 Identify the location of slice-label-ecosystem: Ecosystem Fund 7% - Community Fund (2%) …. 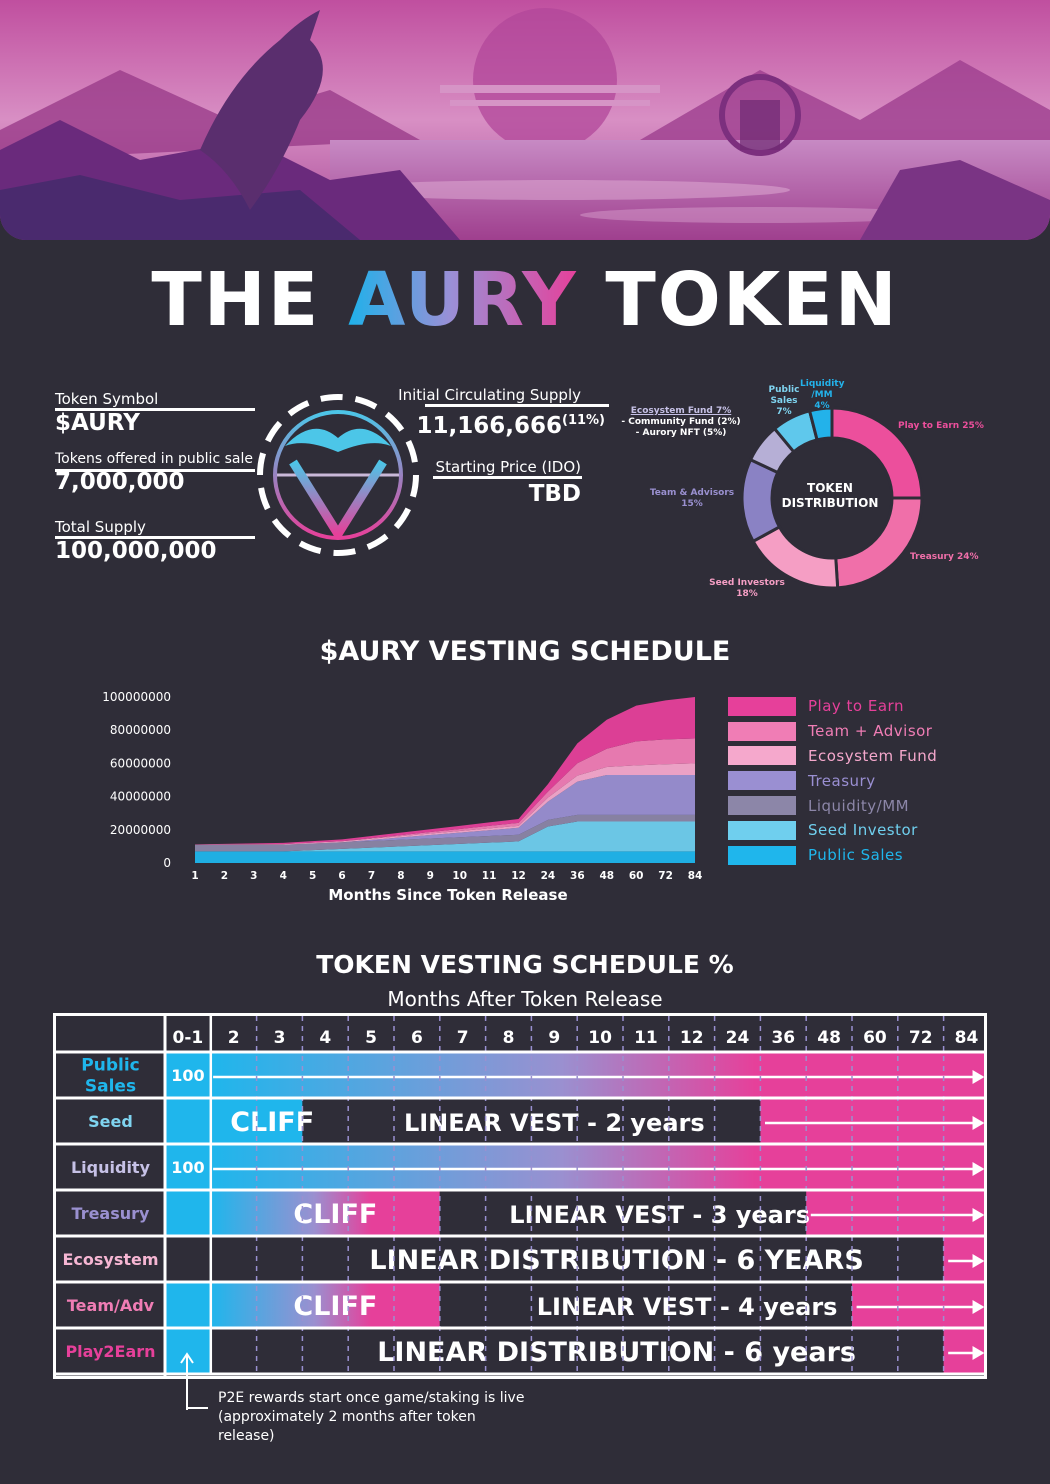
(681, 422).